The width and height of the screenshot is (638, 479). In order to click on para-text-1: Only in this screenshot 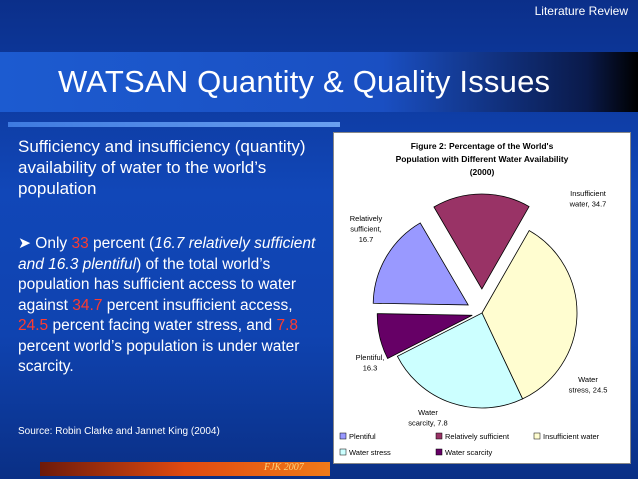, I will do `click(53, 243)`.